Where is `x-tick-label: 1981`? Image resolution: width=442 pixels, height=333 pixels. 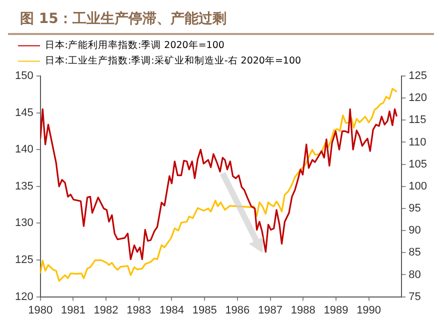 x-tick-label: 1981 is located at coordinates (73, 310).